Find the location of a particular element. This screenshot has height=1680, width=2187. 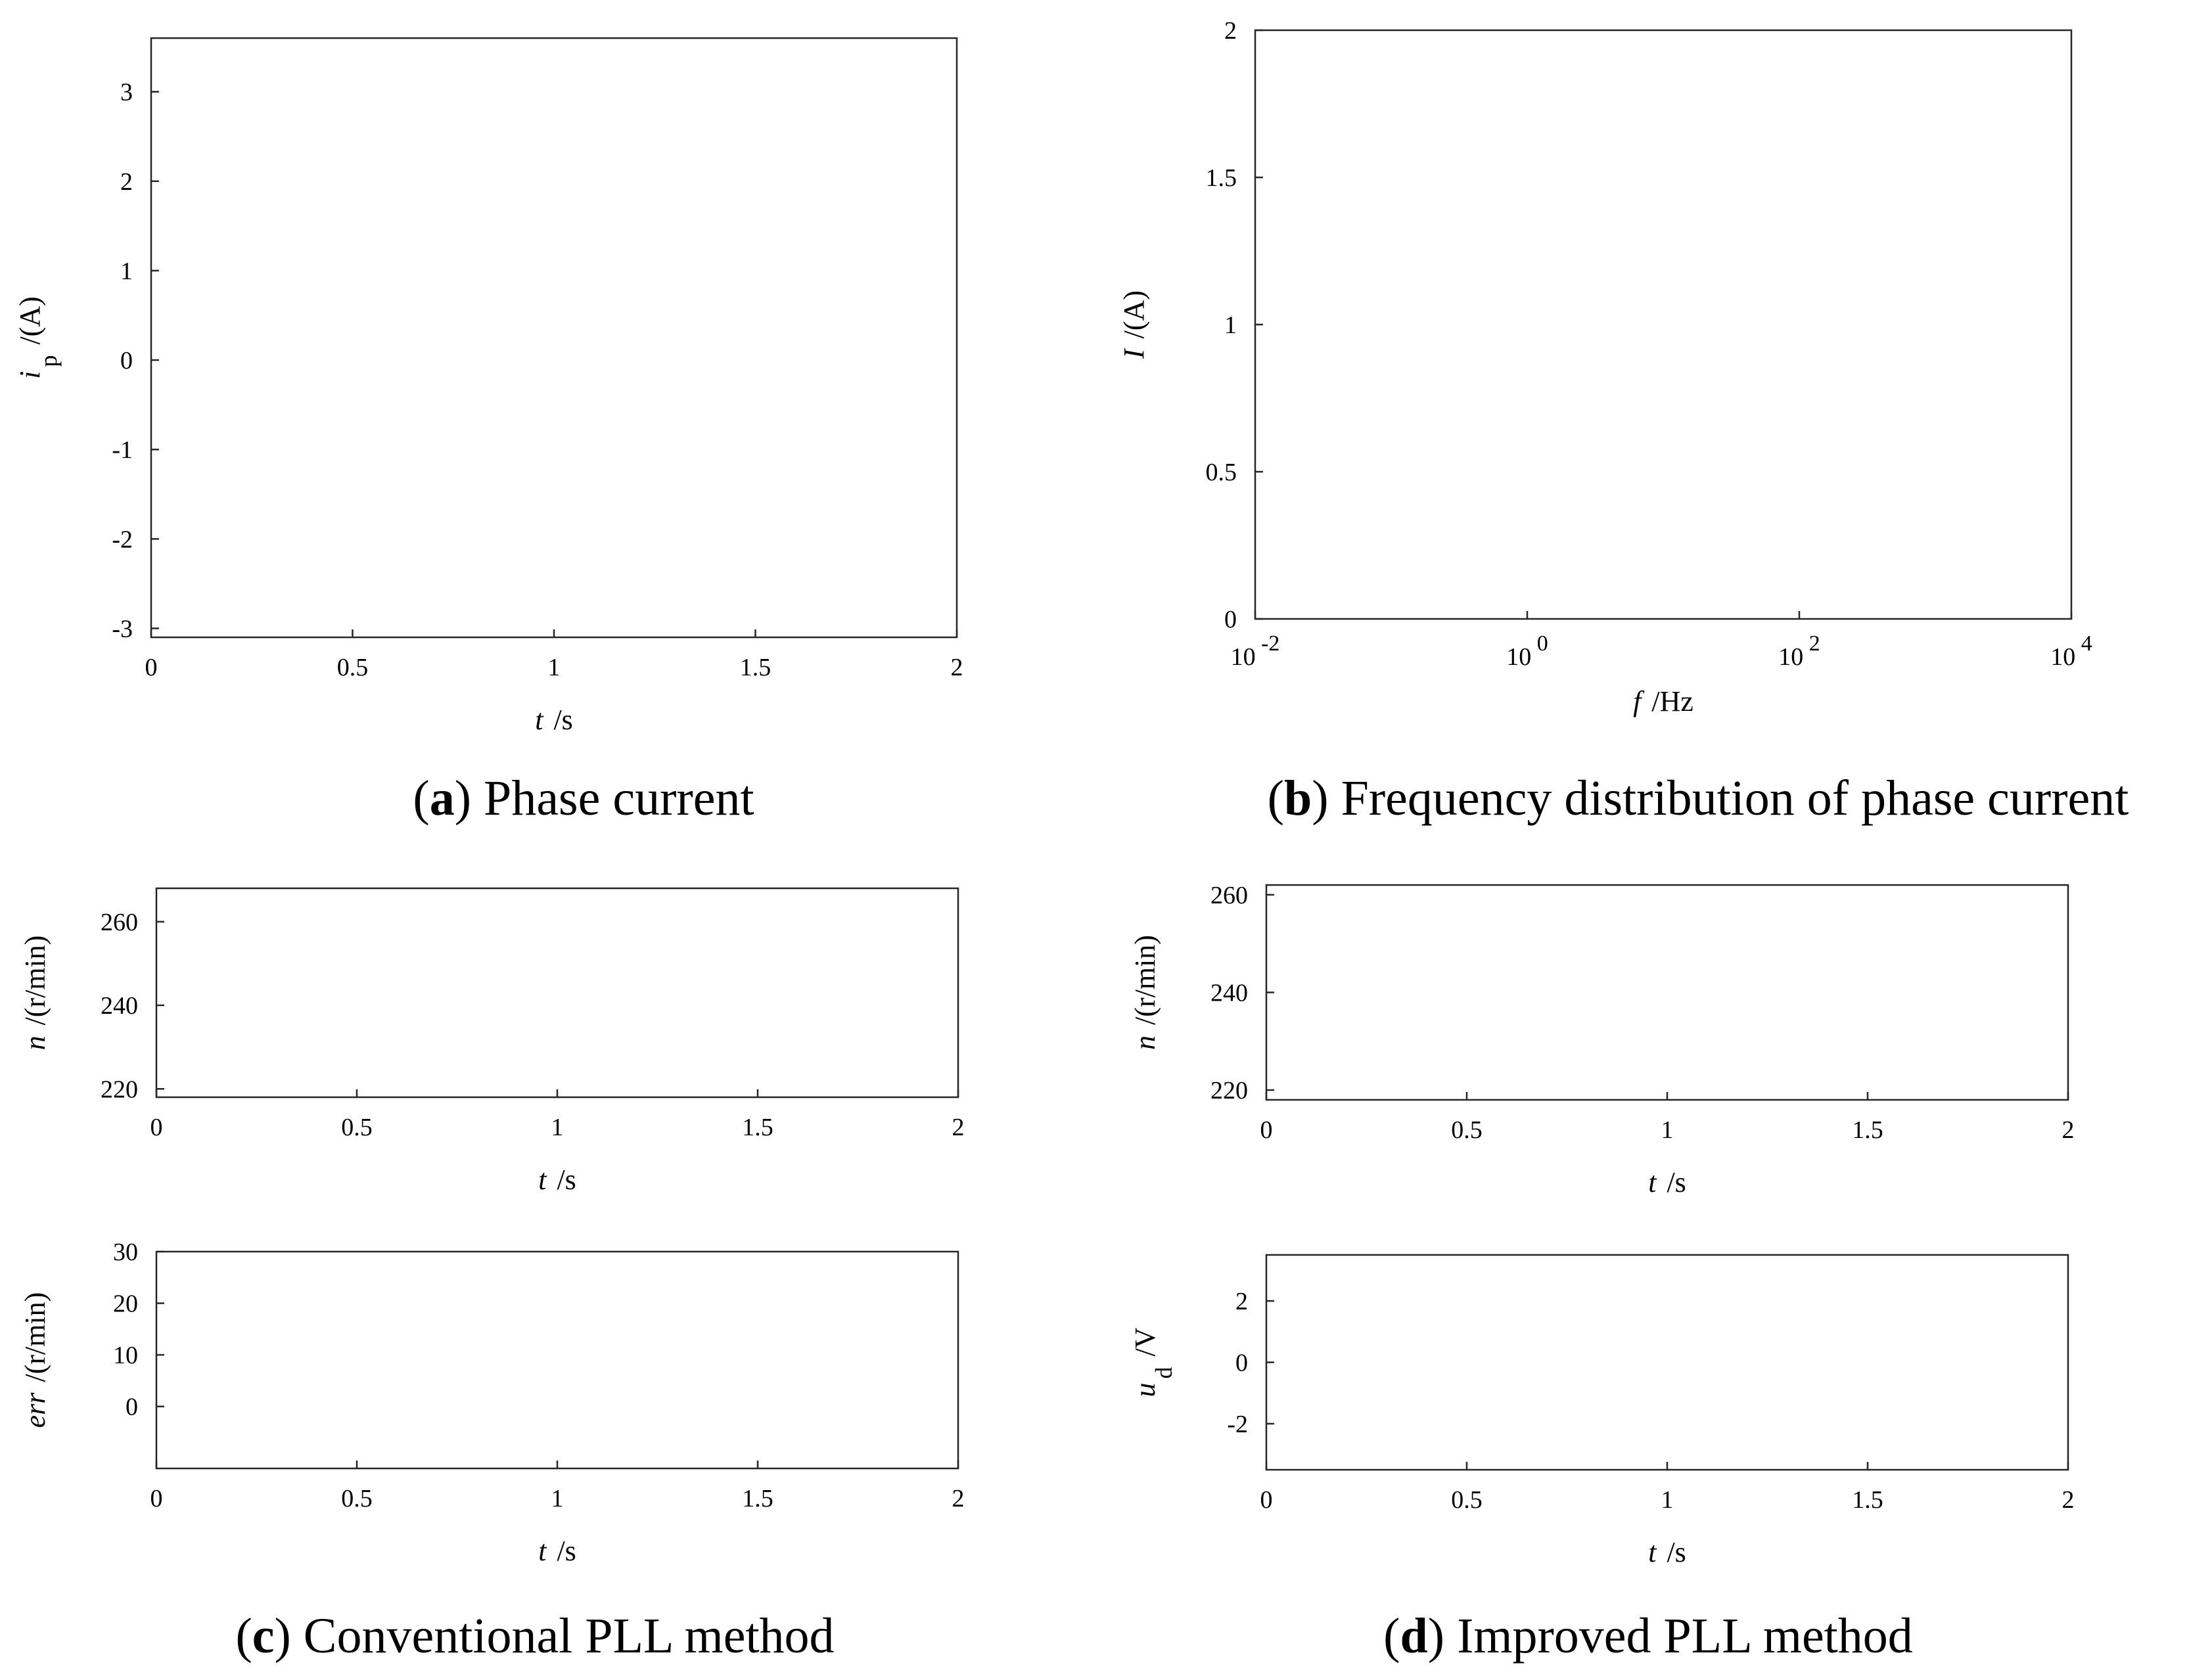

y-tick-label: 20 is located at coordinates (125, 1304).